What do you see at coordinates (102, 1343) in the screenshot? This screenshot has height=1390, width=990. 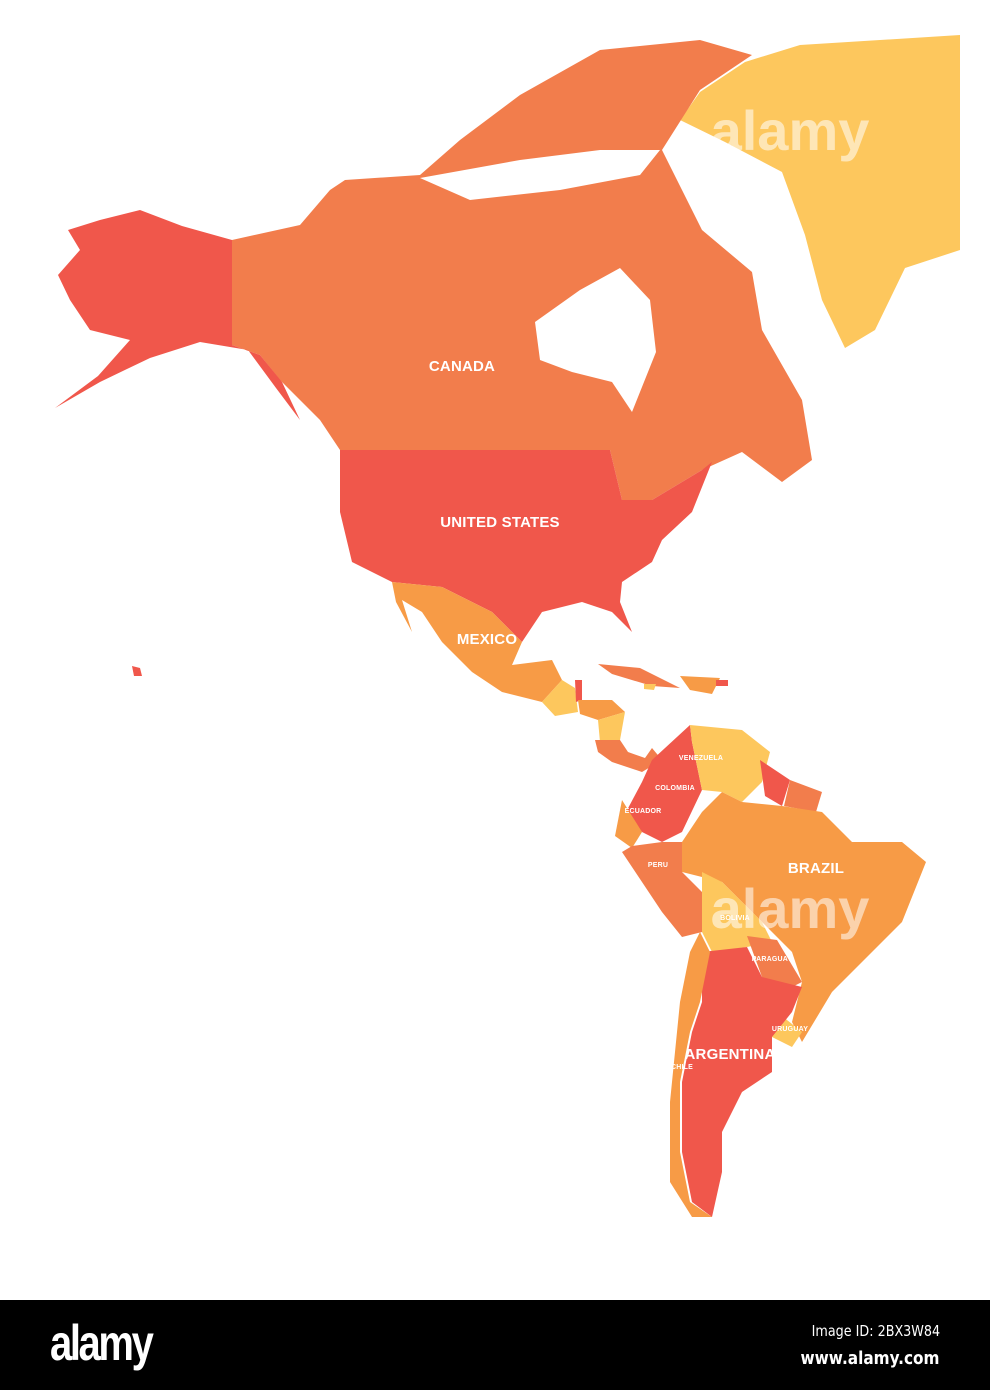 I see `alamy-logo: alamy` at bounding box center [102, 1343].